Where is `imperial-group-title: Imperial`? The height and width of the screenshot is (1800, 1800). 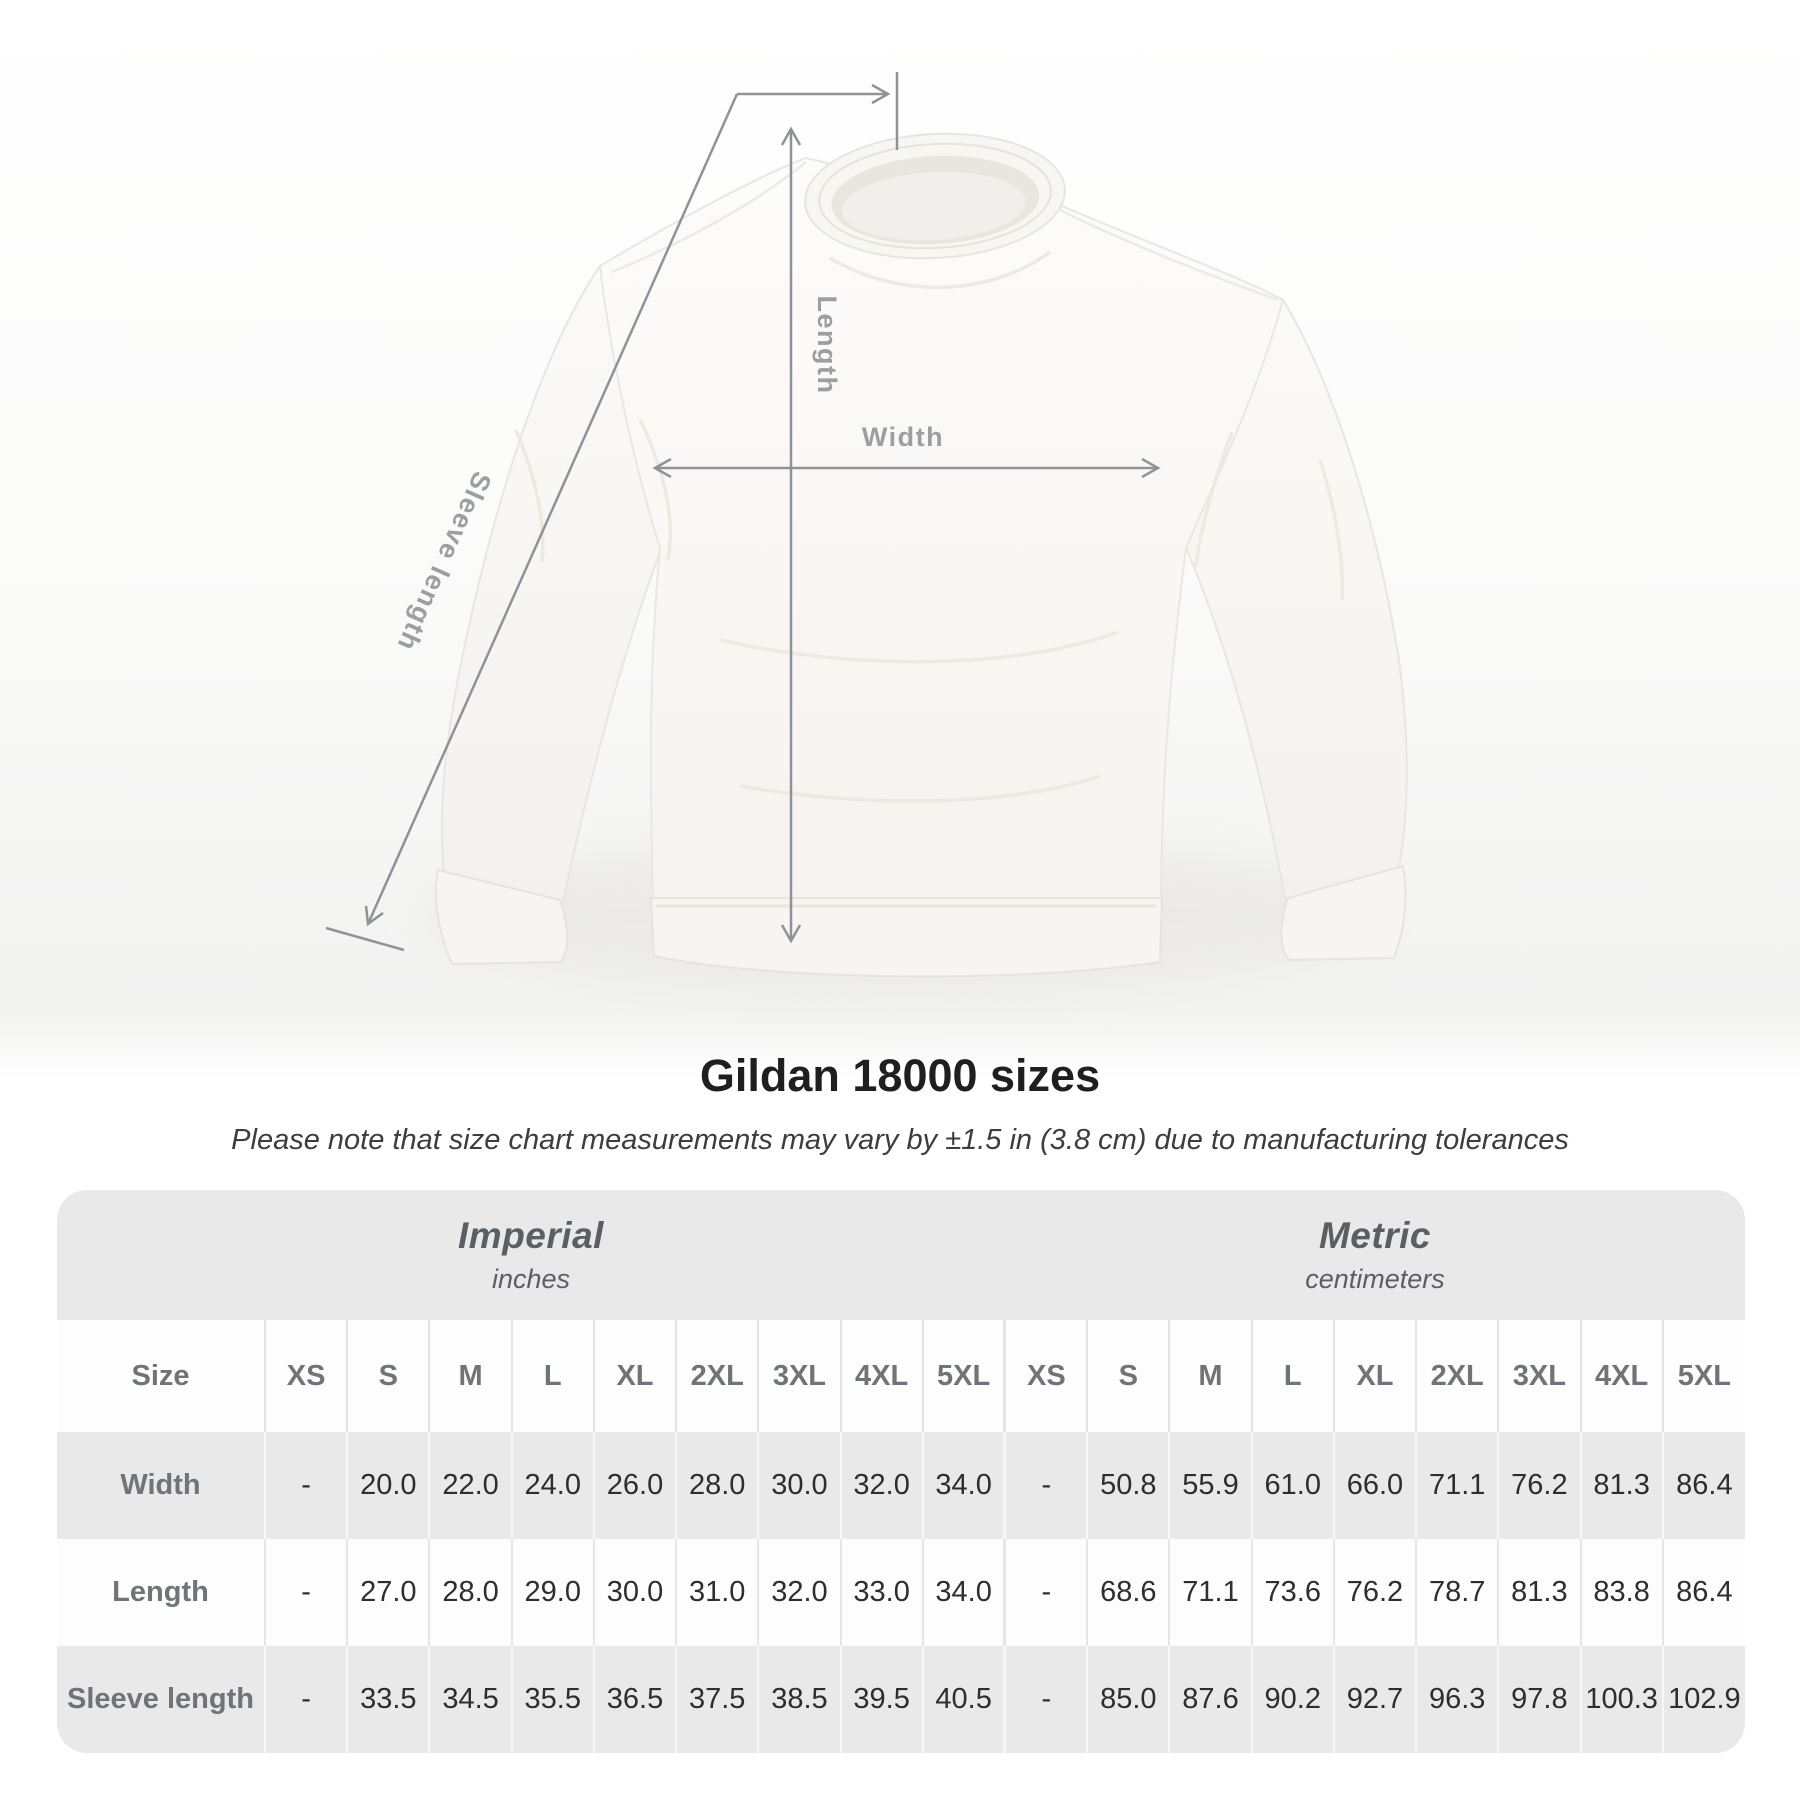
imperial-group-title: Imperial is located at coordinates (531, 1235).